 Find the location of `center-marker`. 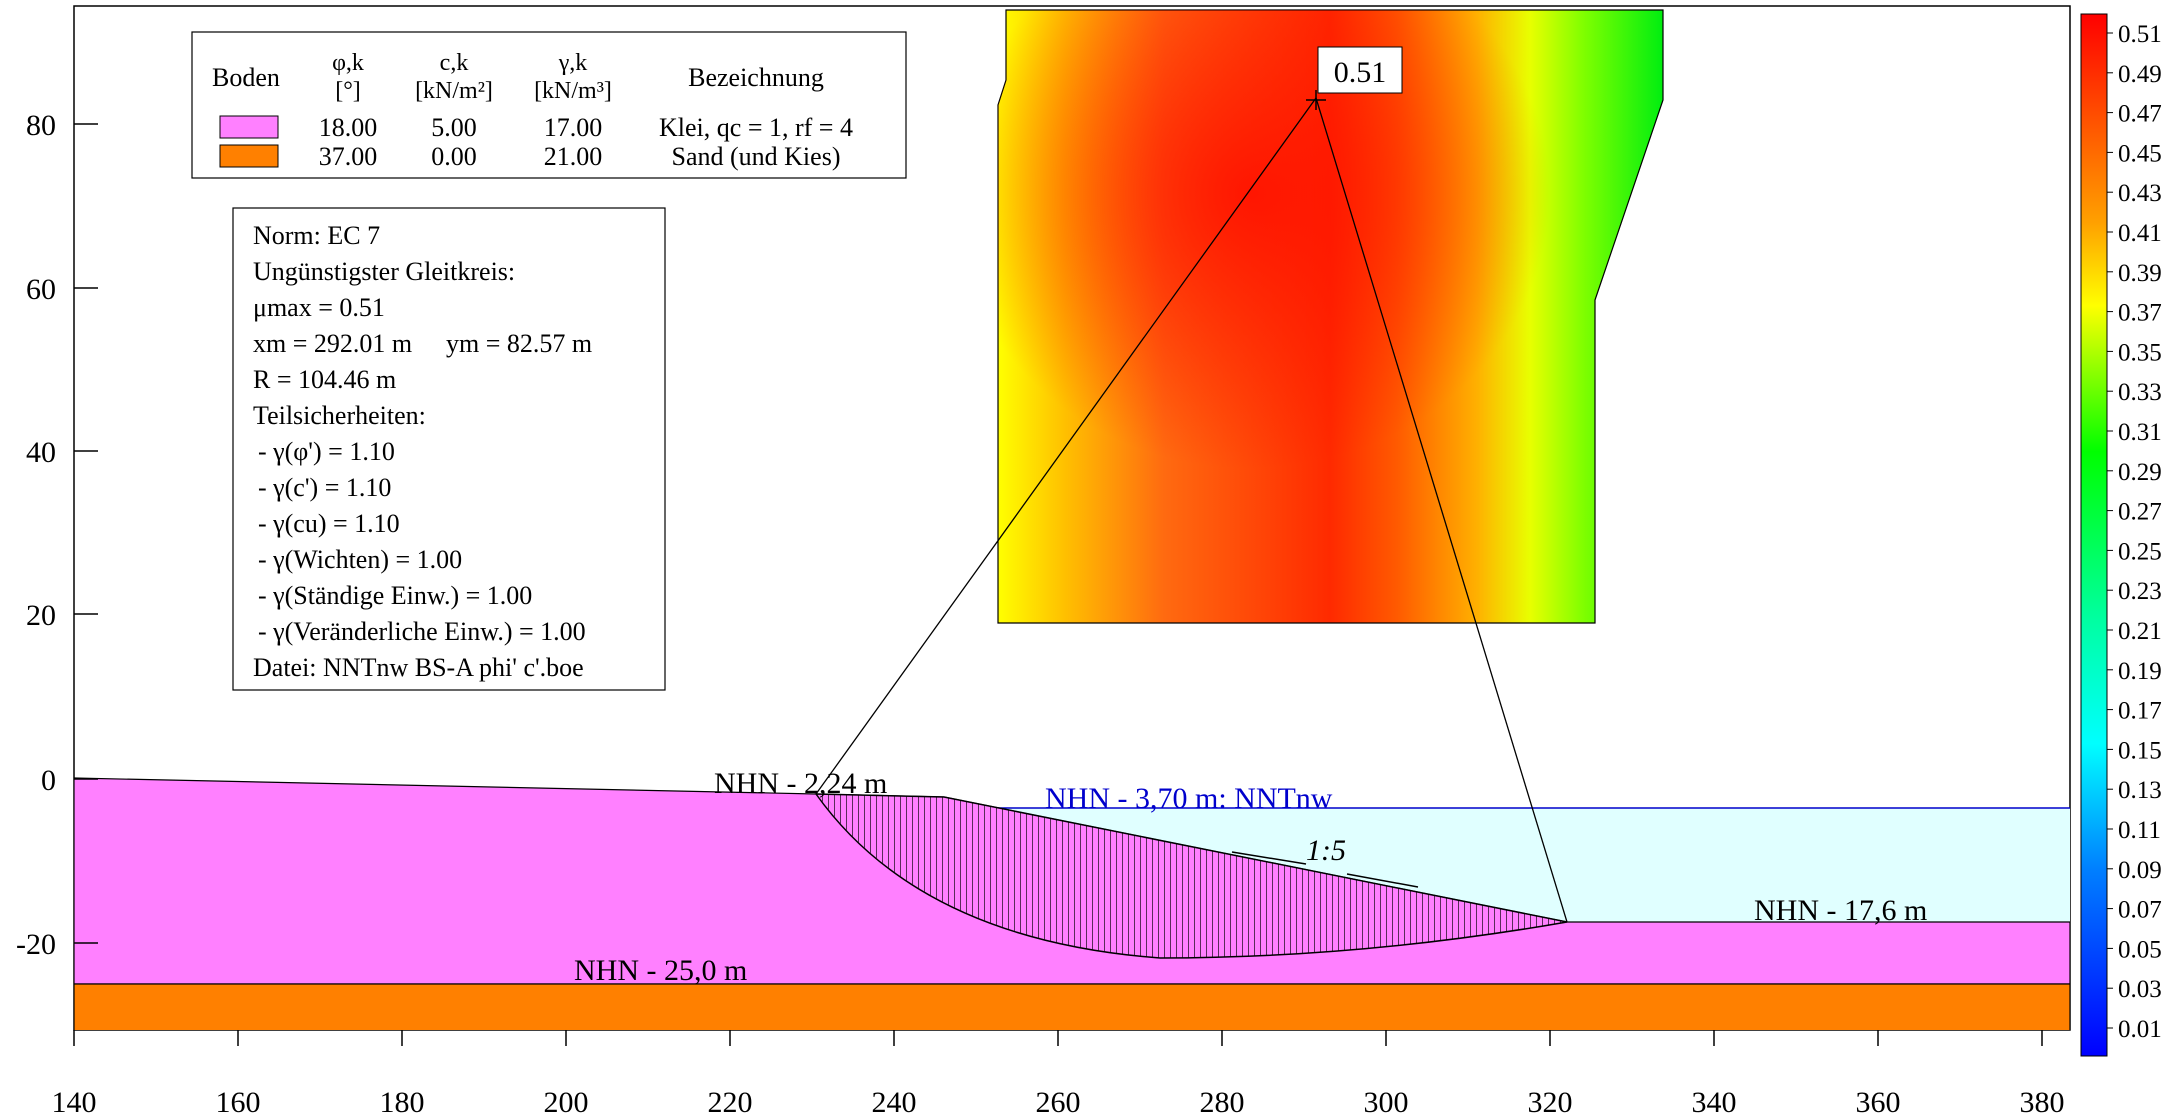

center-marker is located at coordinates (1316, 100).